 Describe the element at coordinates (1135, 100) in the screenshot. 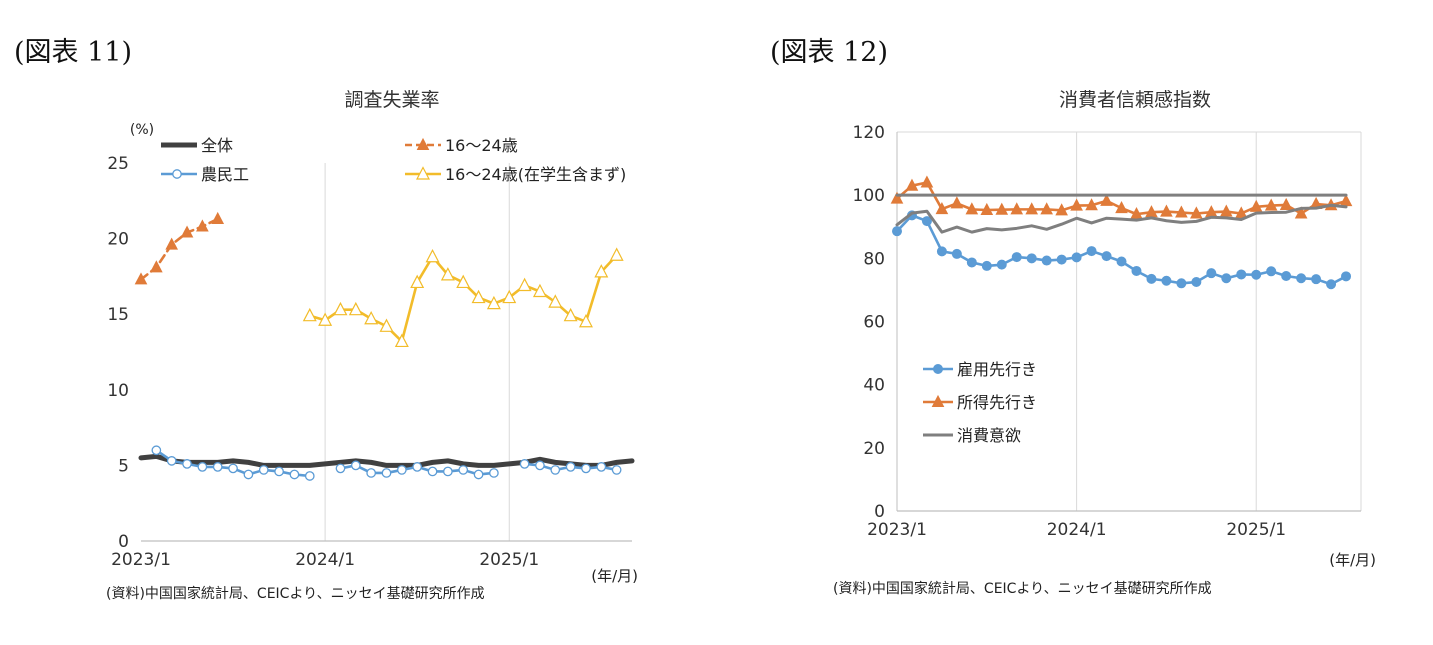

I see `chart-title: 消費者信頼感指数` at that location.